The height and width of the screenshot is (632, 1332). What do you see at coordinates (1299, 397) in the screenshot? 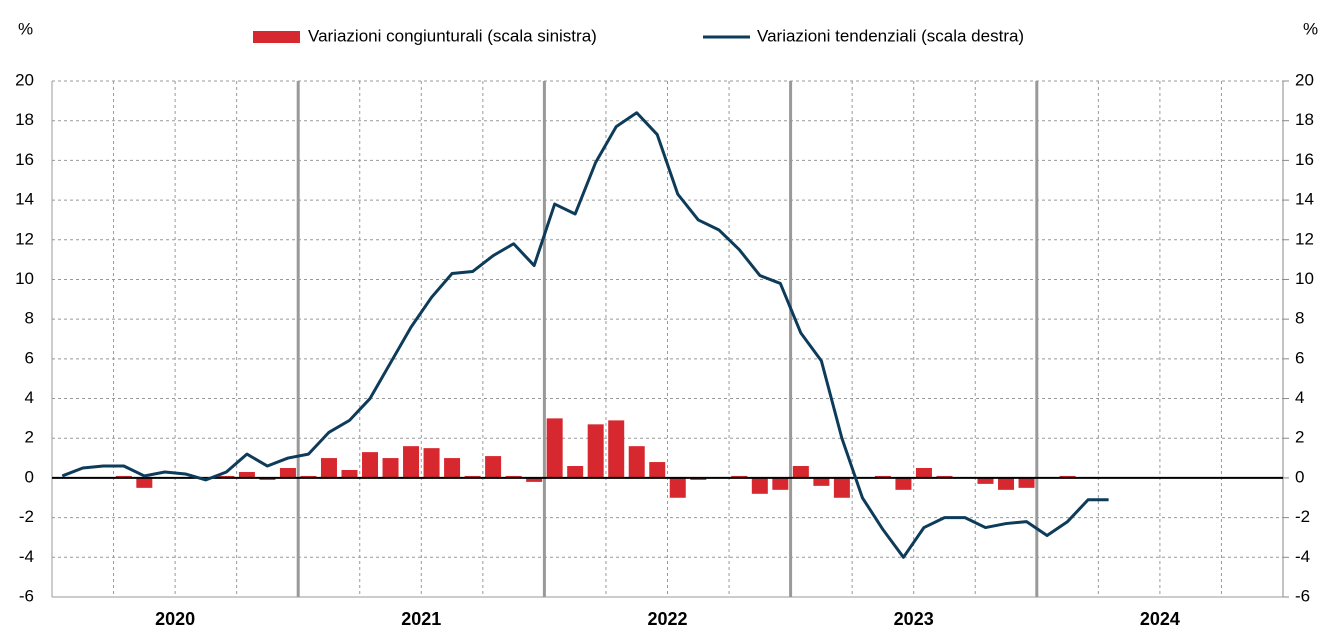
I see `y2-tick-label: 4` at bounding box center [1299, 397].